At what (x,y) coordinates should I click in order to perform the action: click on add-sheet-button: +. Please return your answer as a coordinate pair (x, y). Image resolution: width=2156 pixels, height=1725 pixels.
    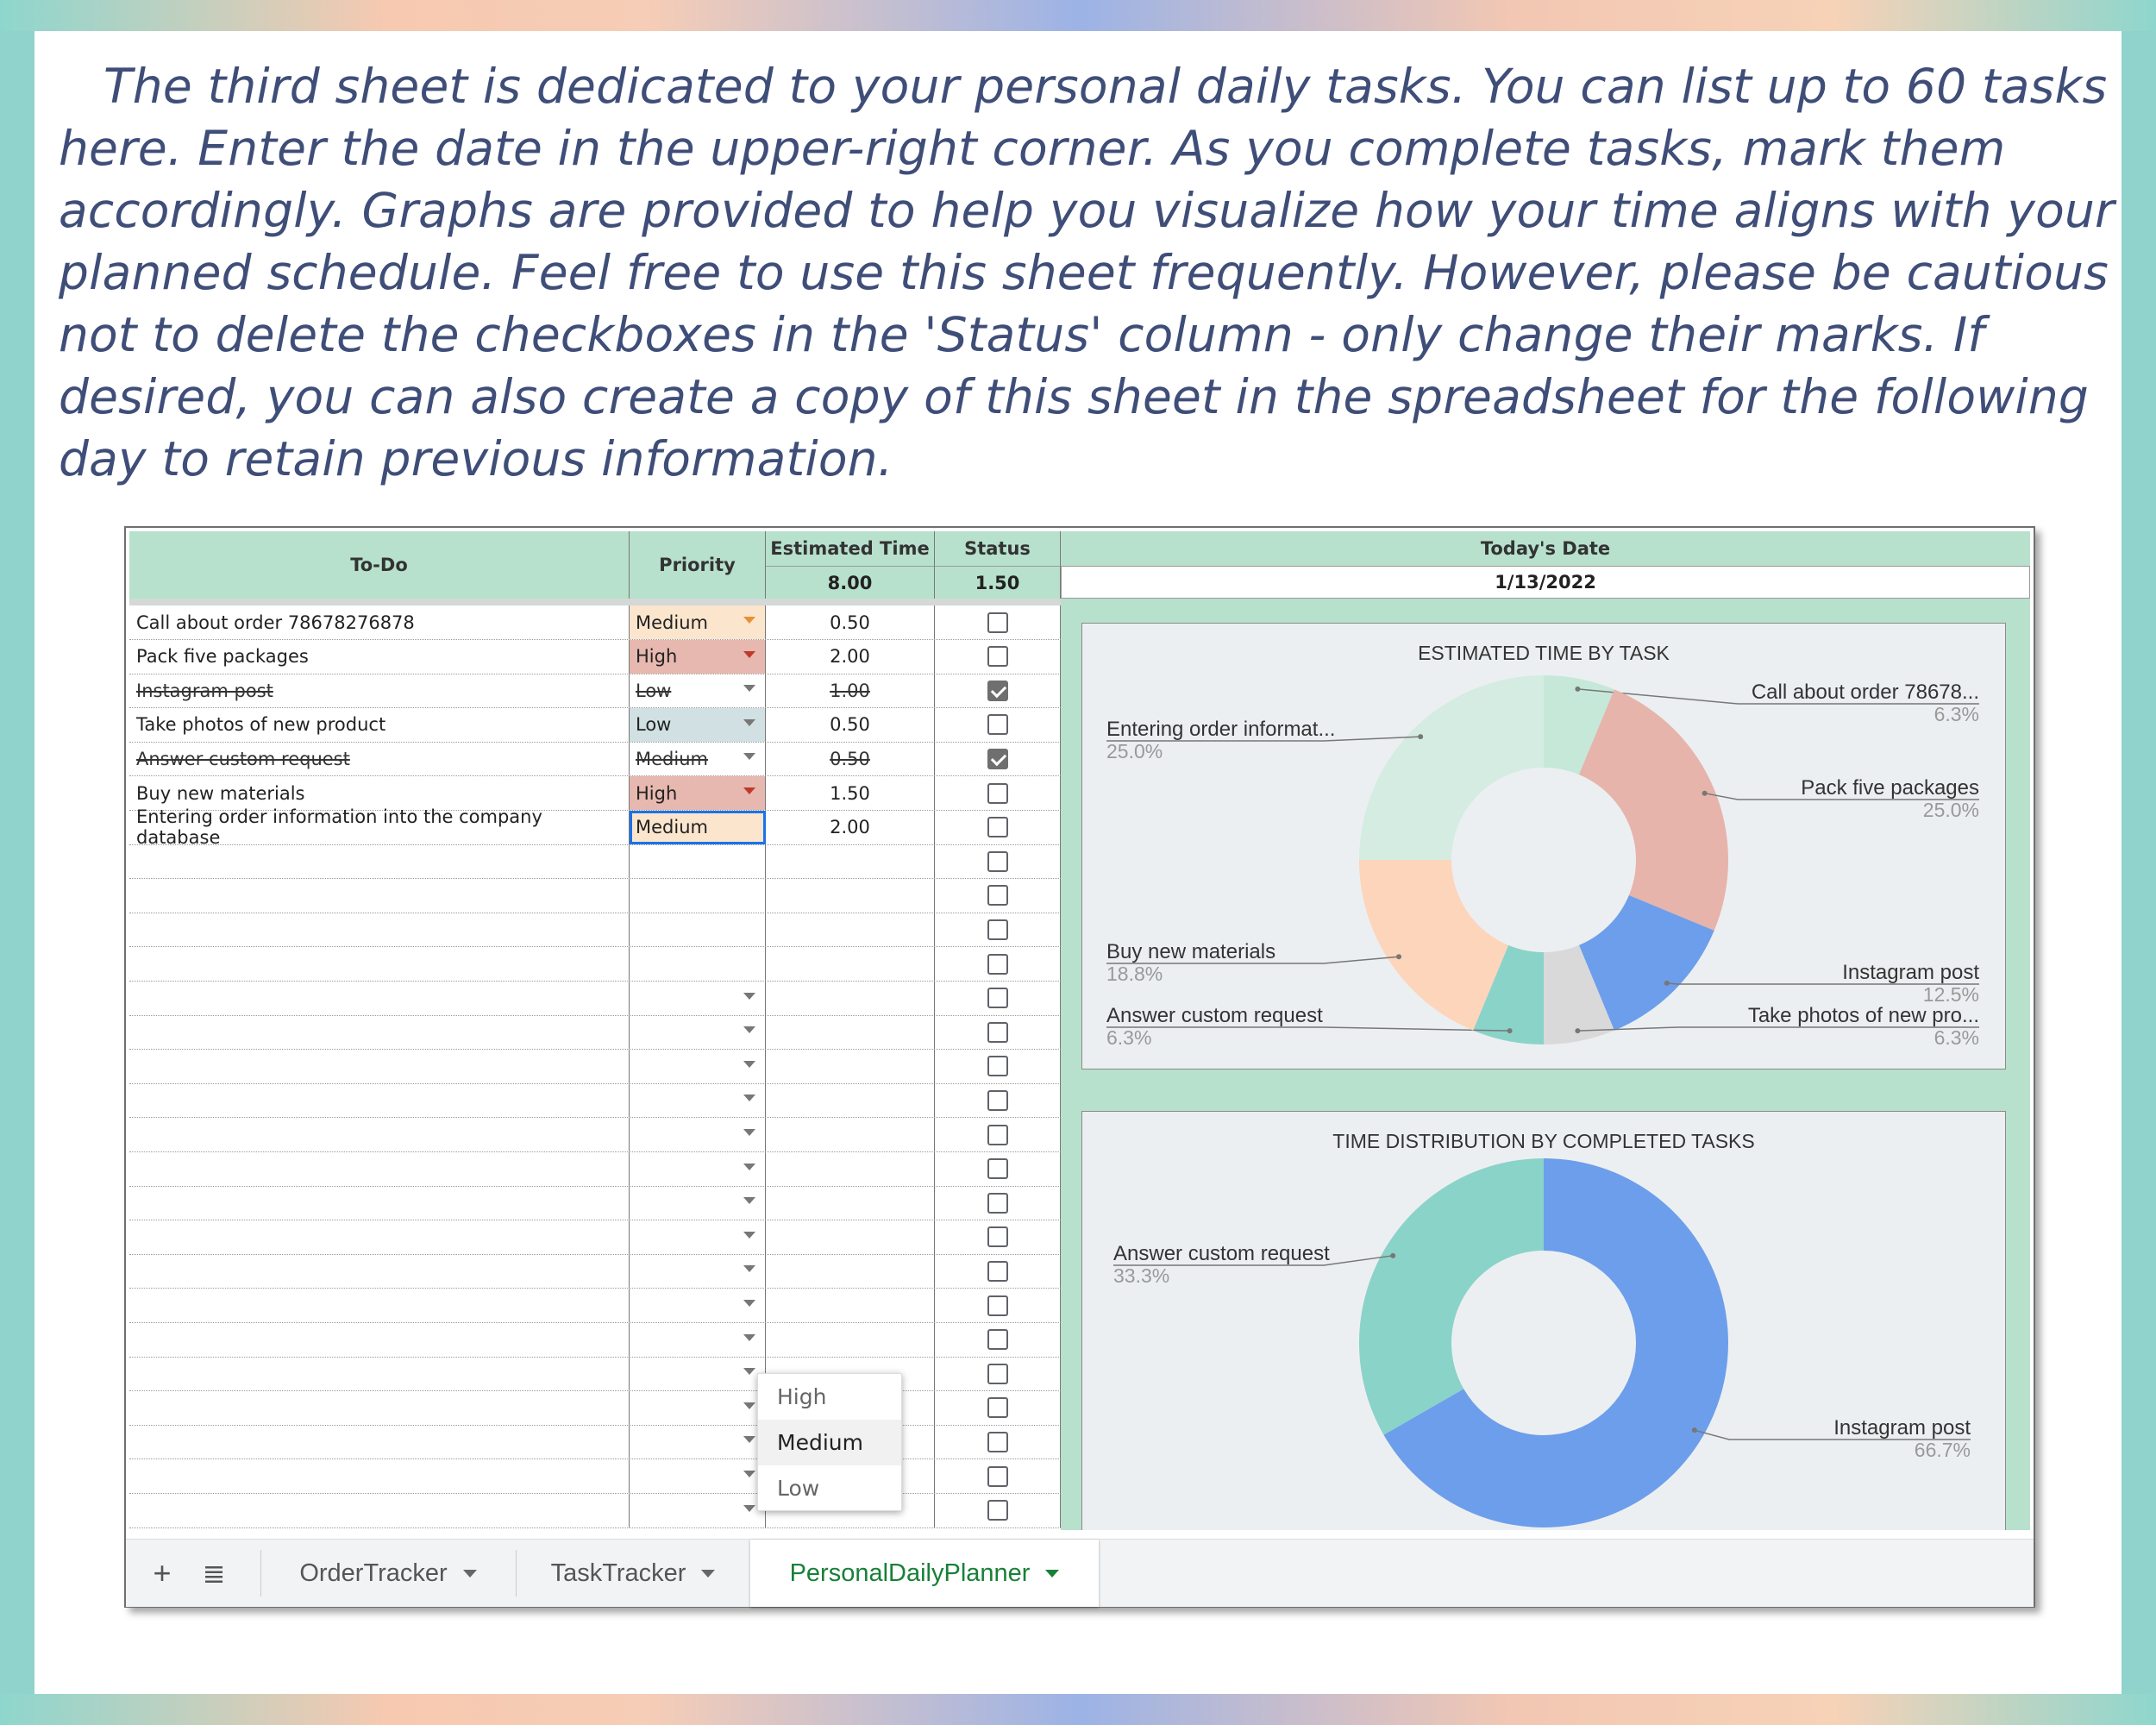
    Looking at the image, I should click on (162, 1573).